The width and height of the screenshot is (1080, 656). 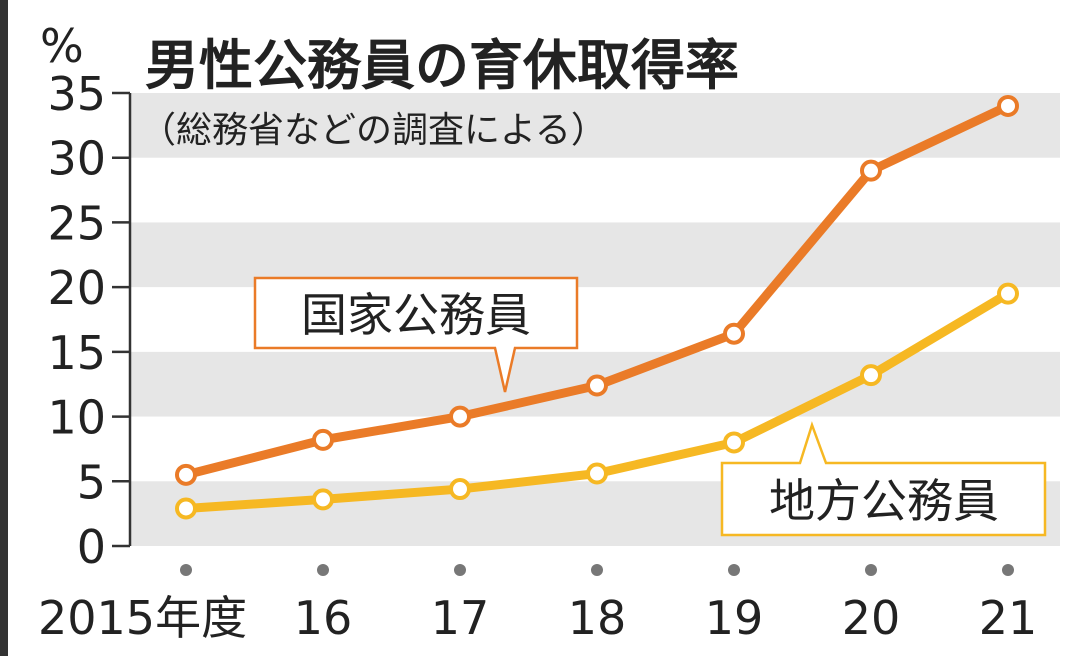 I want to click on x-tick-label: 18, so click(x=597, y=618).